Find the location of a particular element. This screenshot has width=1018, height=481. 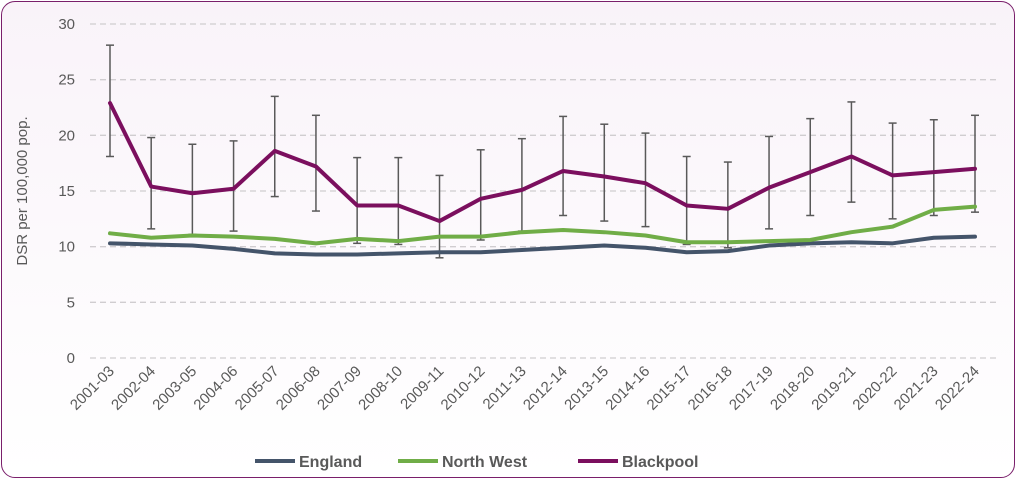

x-tick-label: 2006-08 is located at coordinates (298, 388).